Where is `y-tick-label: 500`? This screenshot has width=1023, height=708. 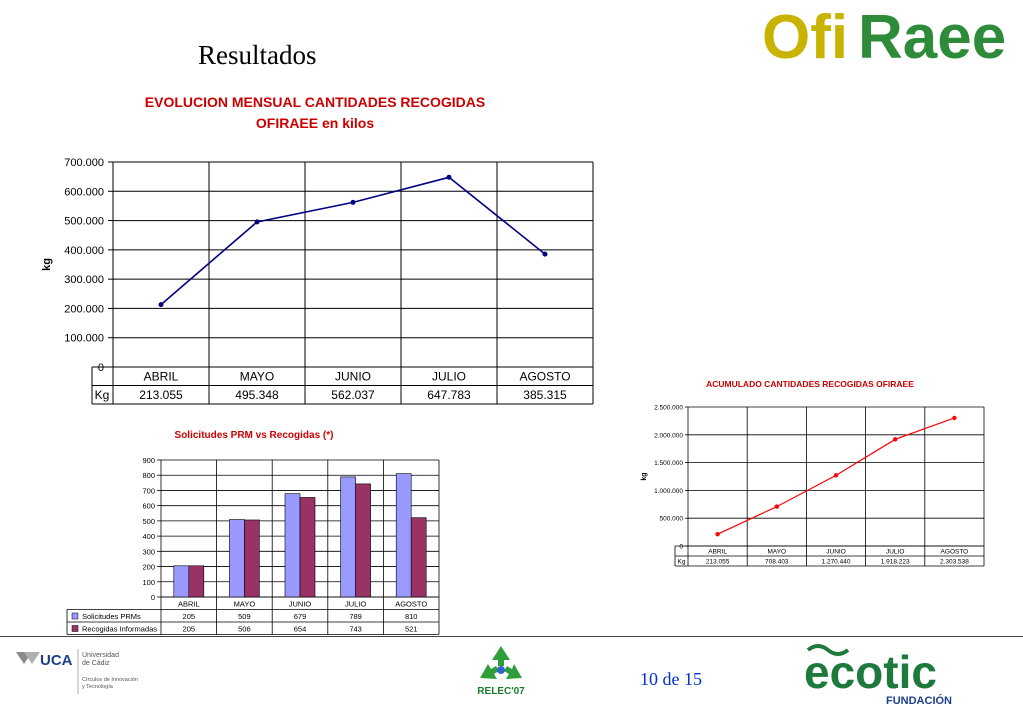 y-tick-label: 500 is located at coordinates (148, 521).